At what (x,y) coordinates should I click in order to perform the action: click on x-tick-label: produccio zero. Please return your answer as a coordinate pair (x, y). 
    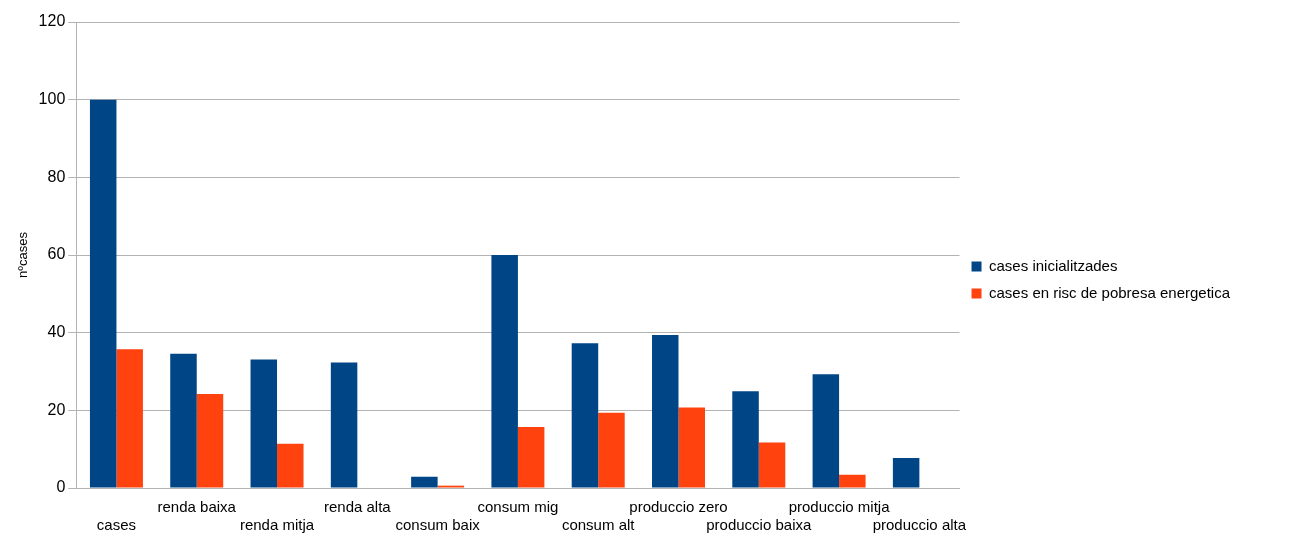
    Looking at the image, I should click on (678, 507).